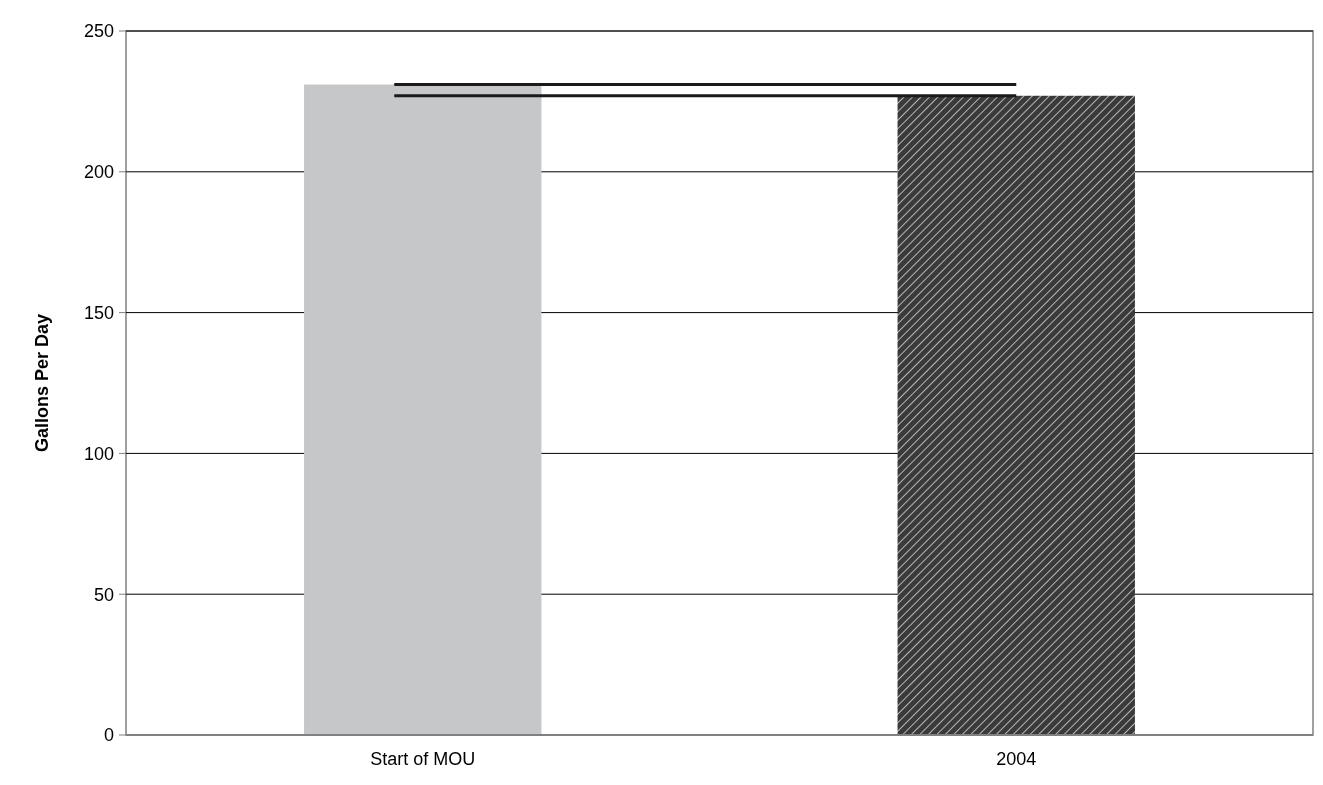 This screenshot has width=1323, height=785. What do you see at coordinates (98, 31) in the screenshot?
I see `y-tick-label: 250` at bounding box center [98, 31].